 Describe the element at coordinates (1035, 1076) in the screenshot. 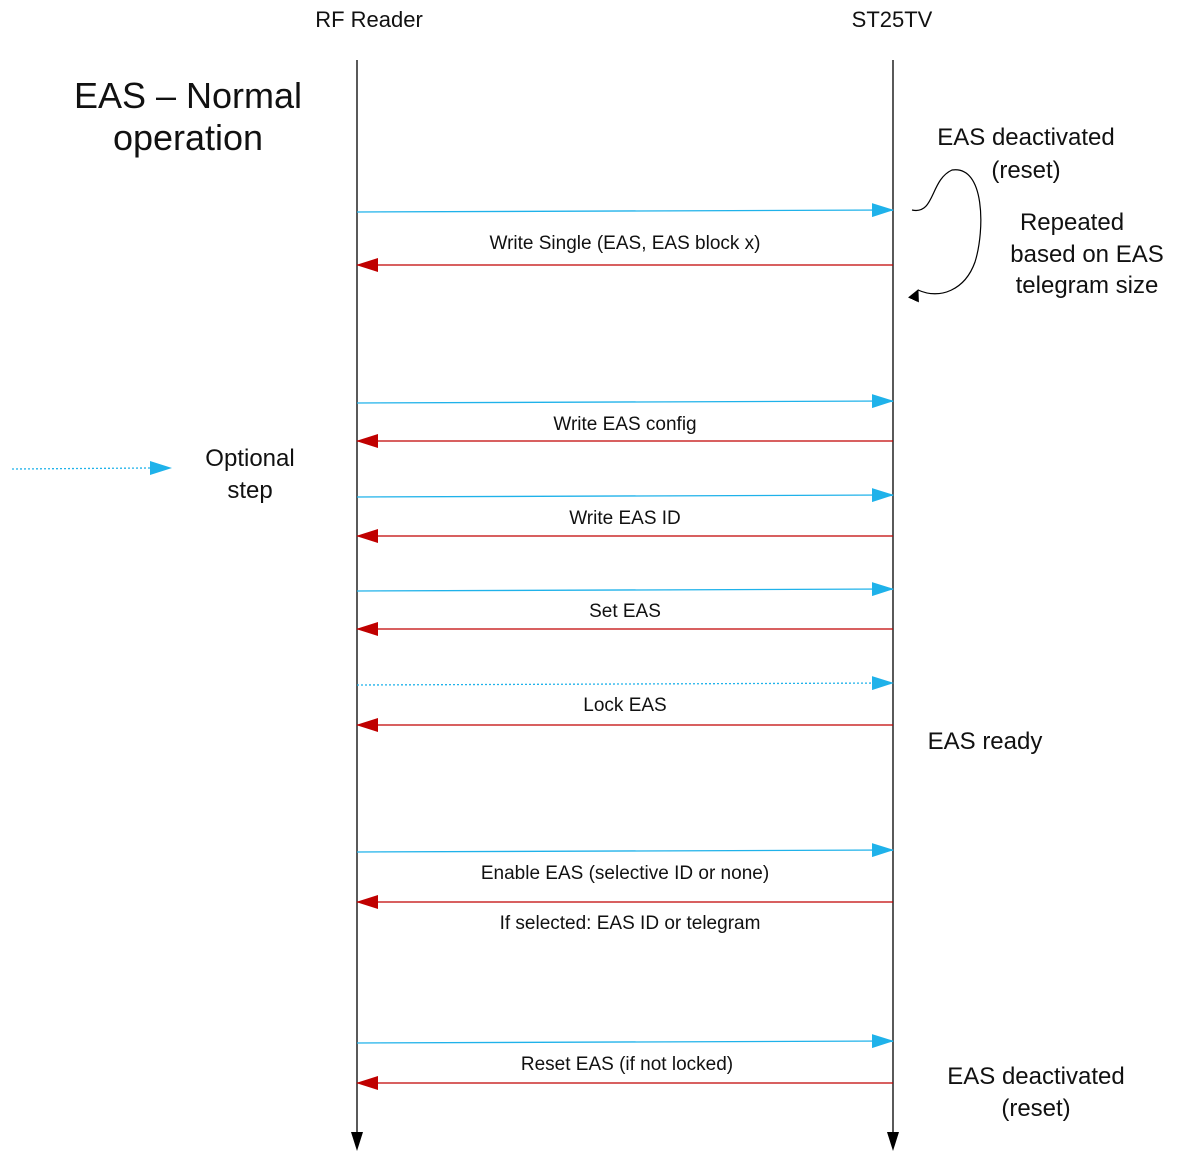

I see `state-deactivated-bottom-line1: EAS deactivated` at that location.